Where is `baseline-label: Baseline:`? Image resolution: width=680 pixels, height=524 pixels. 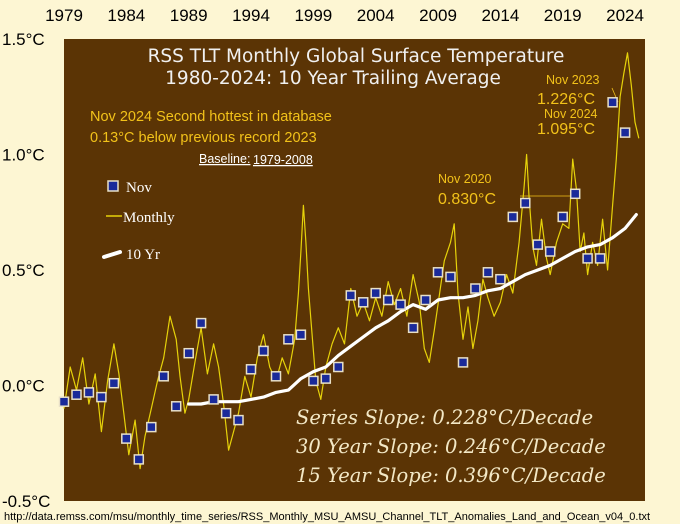 baseline-label: Baseline: is located at coordinates (224, 159).